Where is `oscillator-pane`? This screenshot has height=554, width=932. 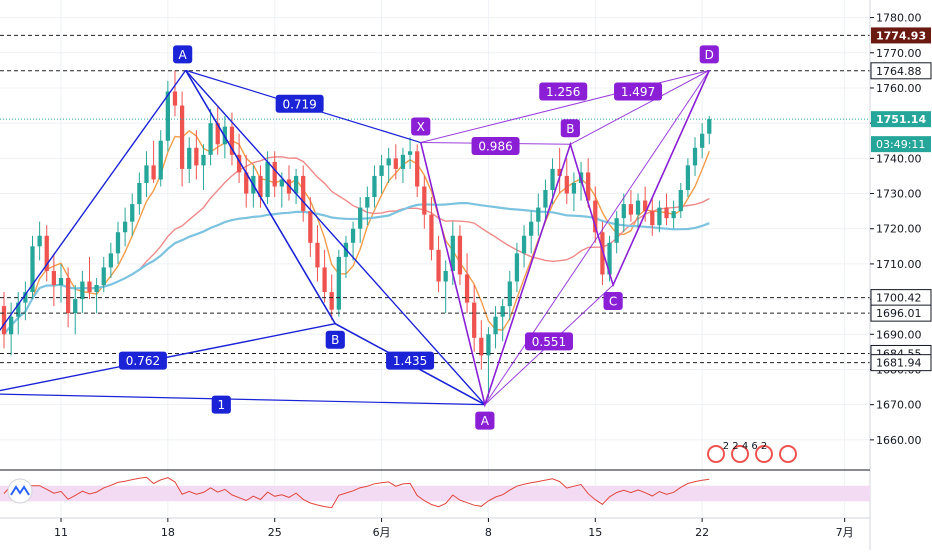 oscillator-pane is located at coordinates (435, 489).